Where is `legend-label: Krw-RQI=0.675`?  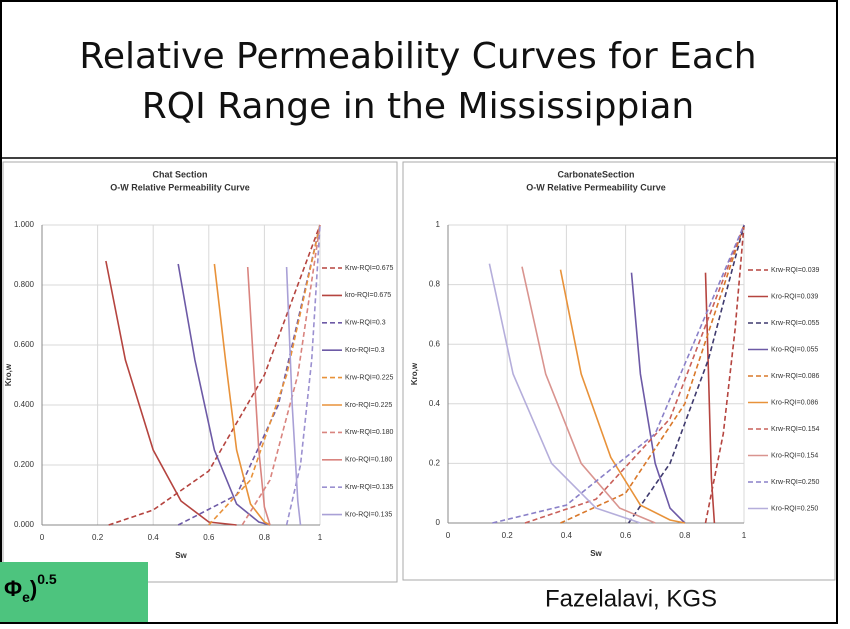 legend-label: Krw-RQI=0.675 is located at coordinates (369, 268).